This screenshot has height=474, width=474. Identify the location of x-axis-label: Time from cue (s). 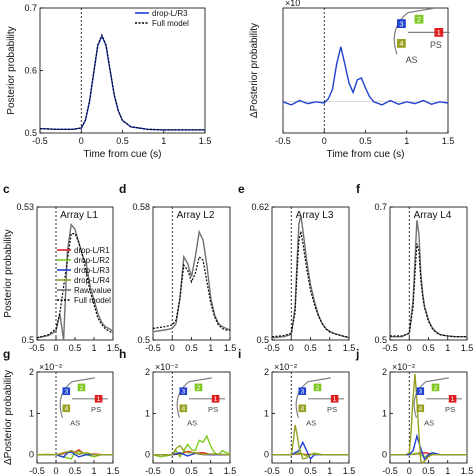
(123, 154).